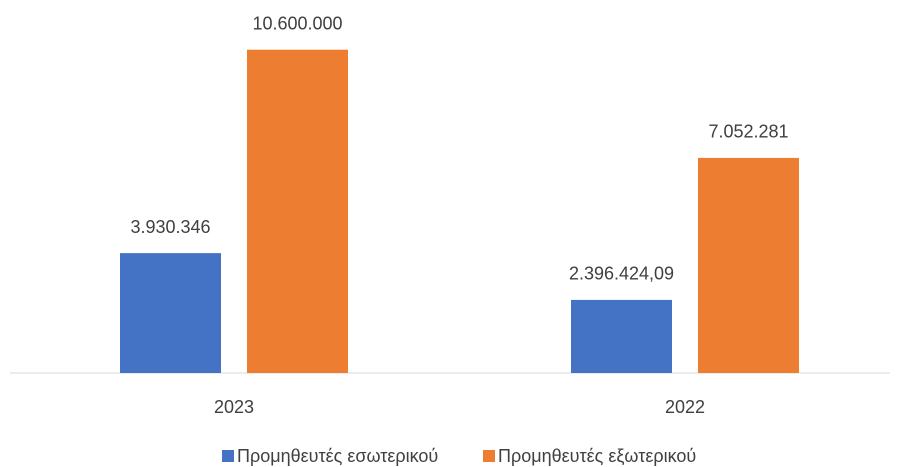  Describe the element at coordinates (337, 456) in the screenshot. I see `legend-label: Προμηθευτές εσωτερικού` at that location.